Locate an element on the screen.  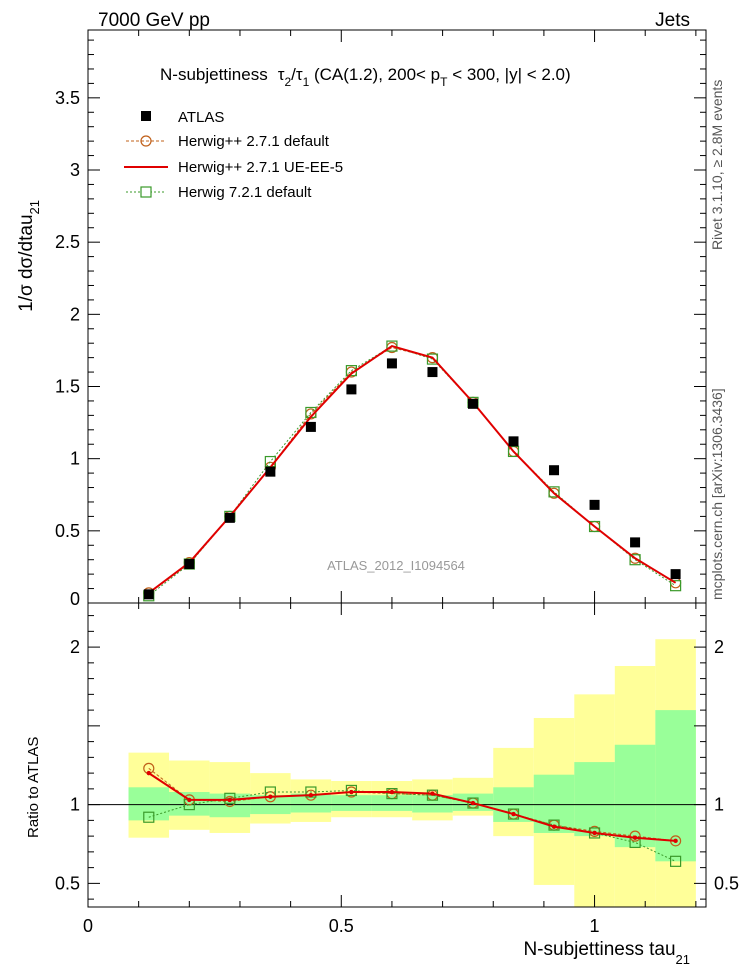
header-right: Jets is located at coordinates (672, 20).